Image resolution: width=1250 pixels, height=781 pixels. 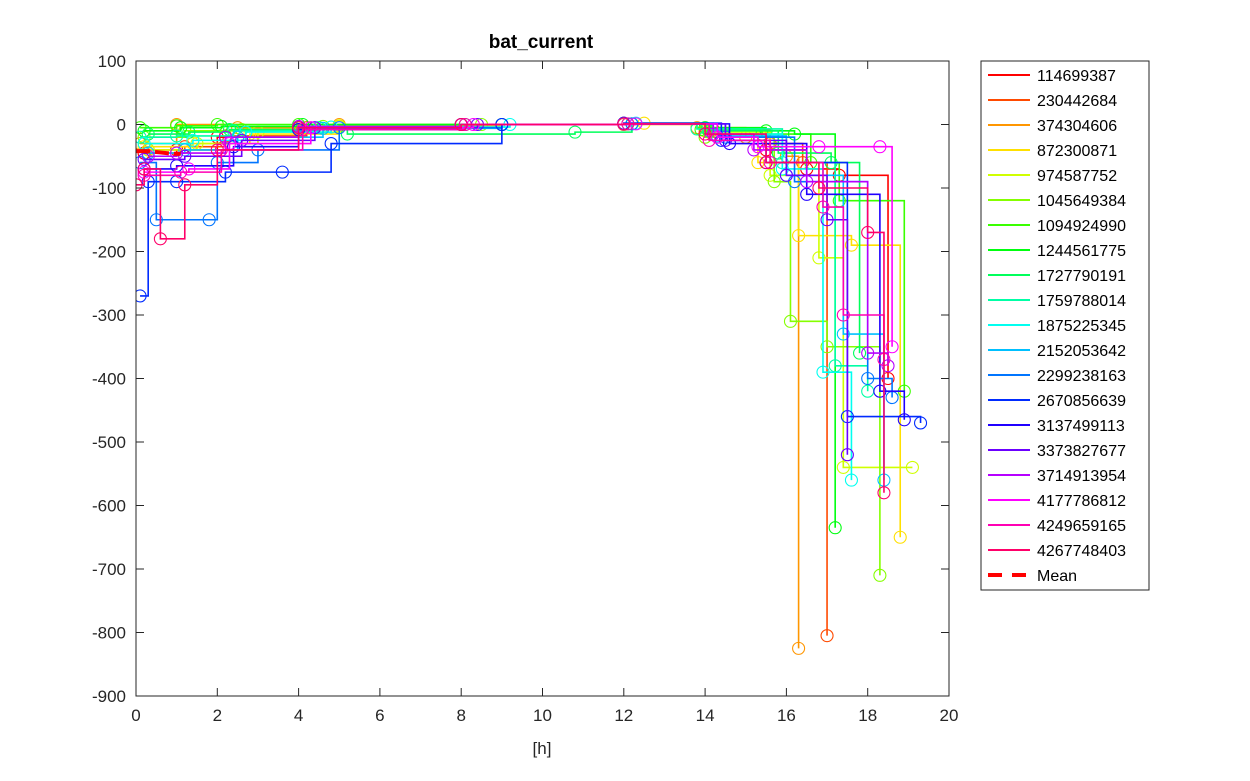 I want to click on chart-title: bat_current, so click(x=541, y=42).